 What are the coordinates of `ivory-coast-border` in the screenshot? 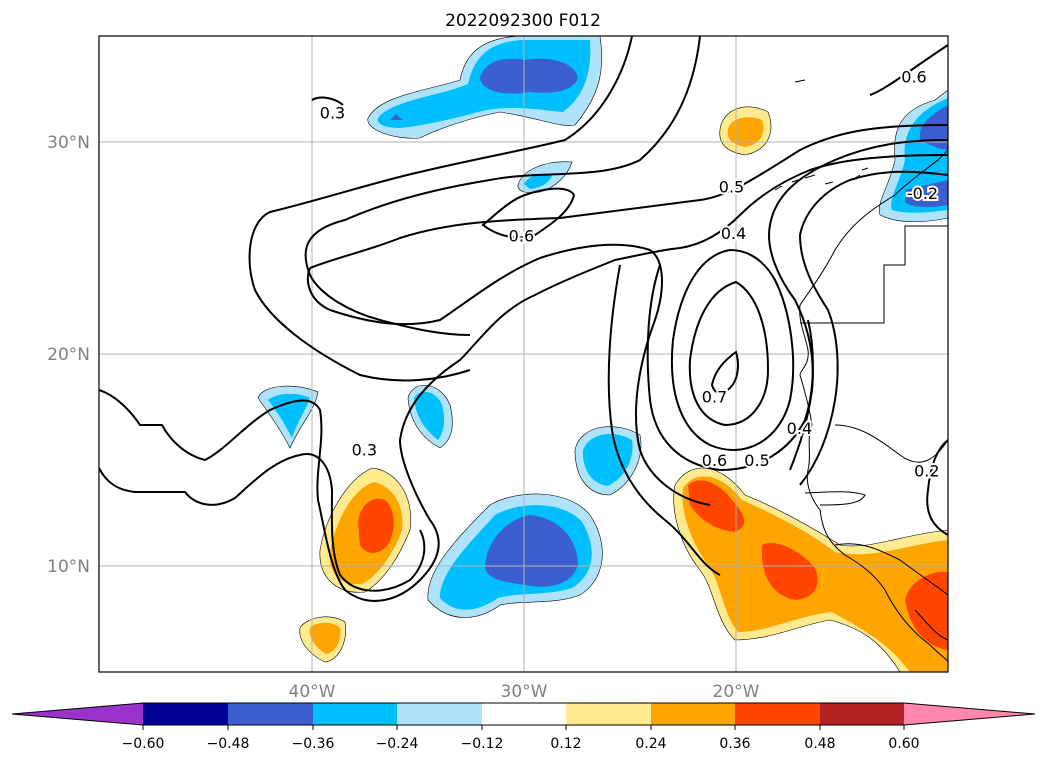 It's located at (931, 625).